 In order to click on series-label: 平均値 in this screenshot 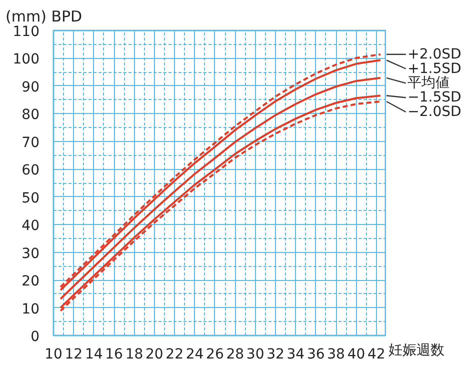, I will do `click(429, 83)`.